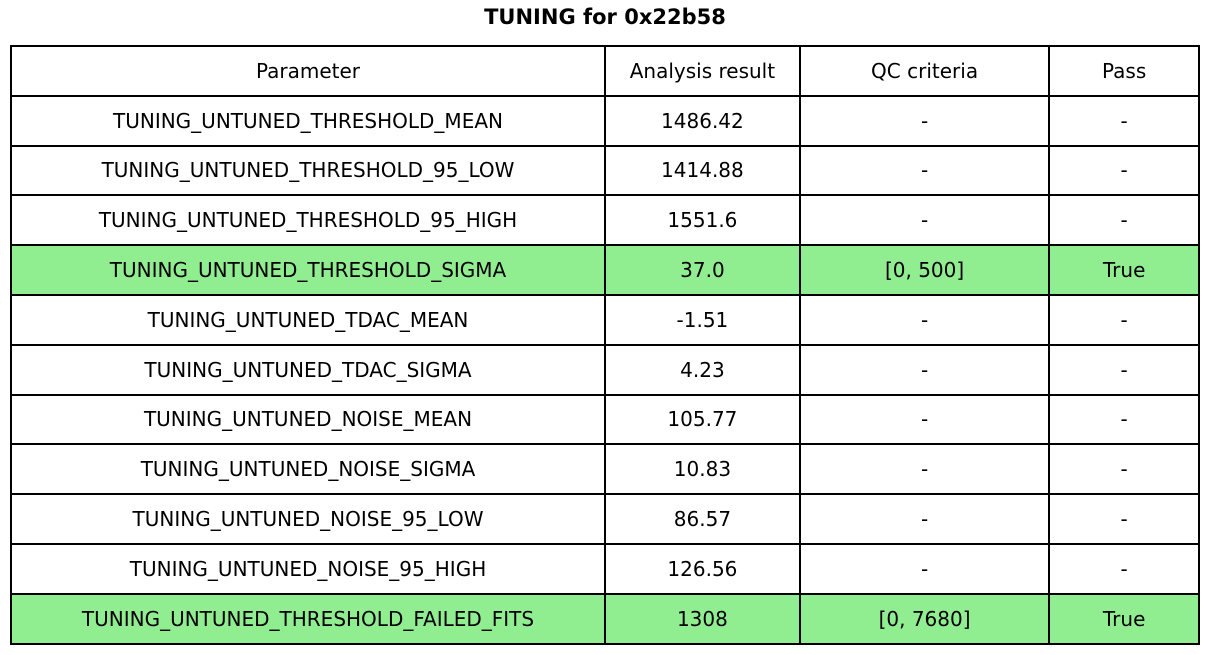 This screenshot has height=655, width=1210. I want to click on cell-parameter: TUNING_UNTUNED_THRESHOLD_95_HIGH, so click(308, 220).